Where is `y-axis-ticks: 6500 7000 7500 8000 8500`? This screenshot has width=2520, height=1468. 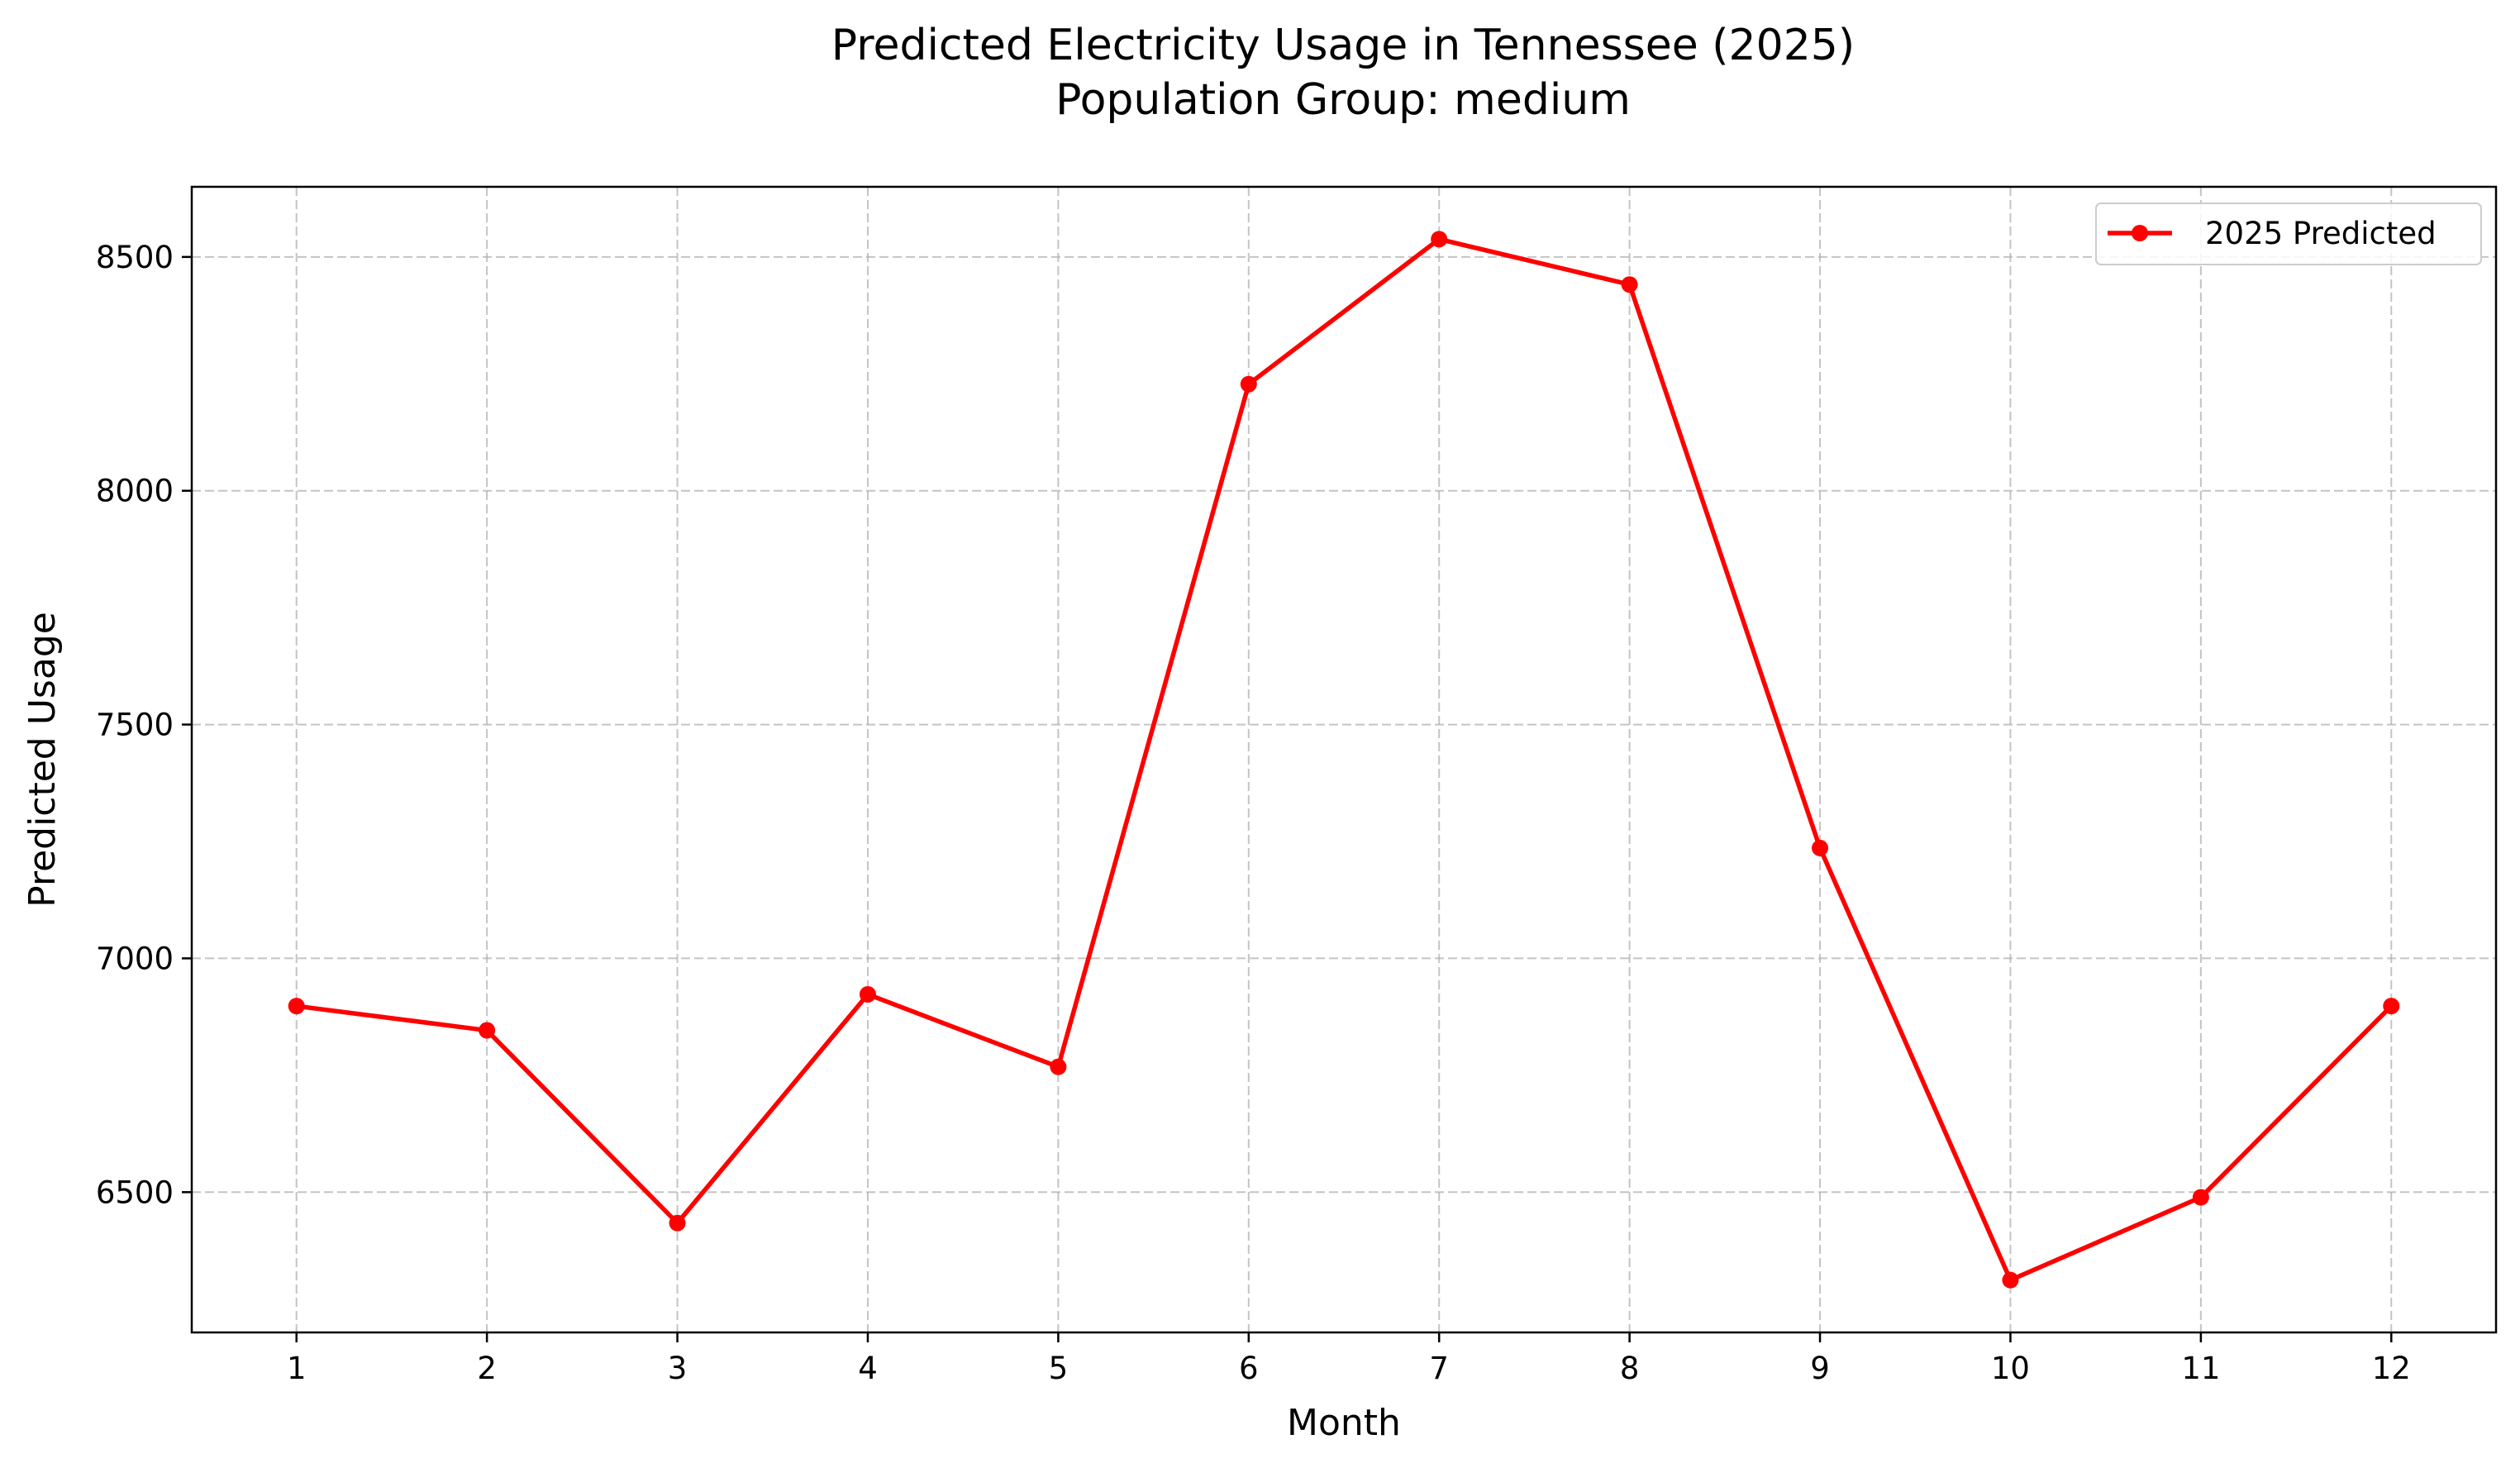
y-axis-ticks: 6500 7000 7500 8000 8500 is located at coordinates (144, 725).